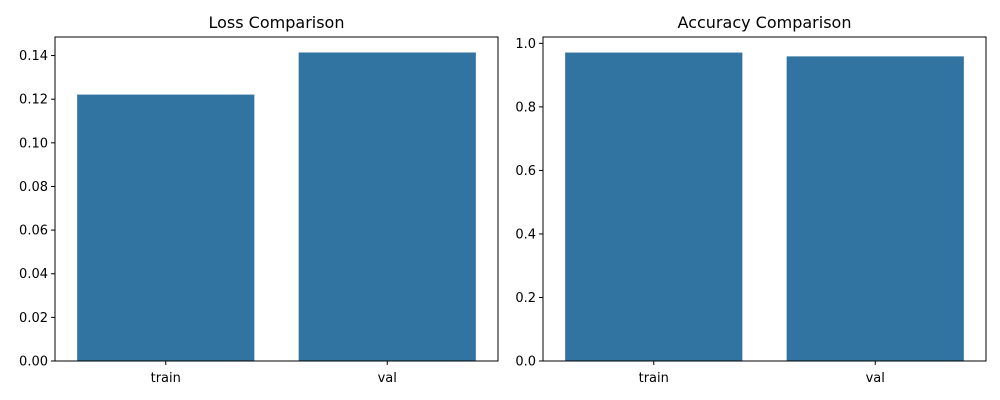  What do you see at coordinates (33, 143) in the screenshot?
I see `loss-ytick-label: 0.10` at bounding box center [33, 143].